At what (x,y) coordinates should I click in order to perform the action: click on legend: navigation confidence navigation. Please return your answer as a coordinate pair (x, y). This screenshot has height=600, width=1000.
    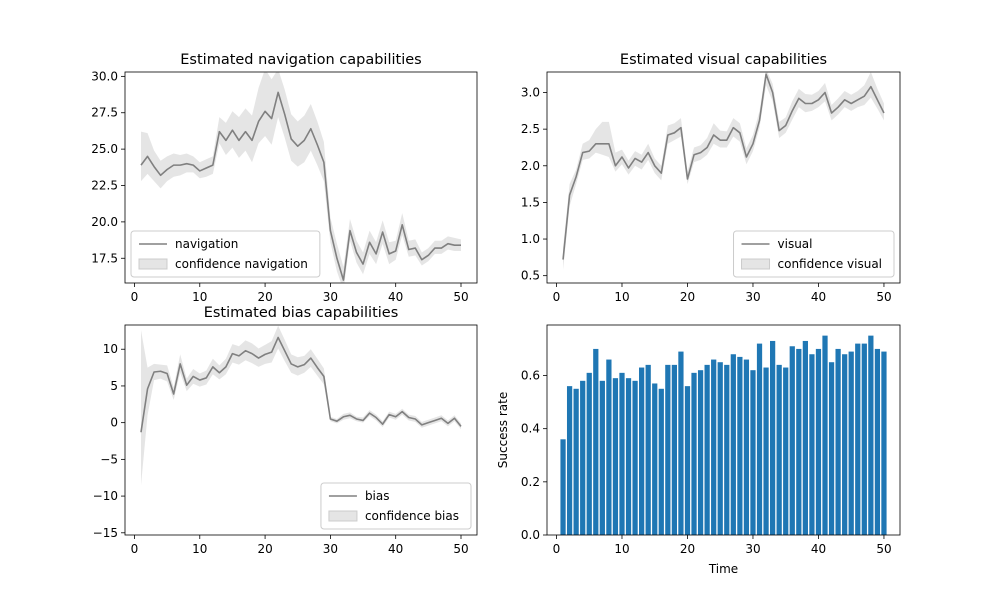
    Looking at the image, I should click on (225, 254).